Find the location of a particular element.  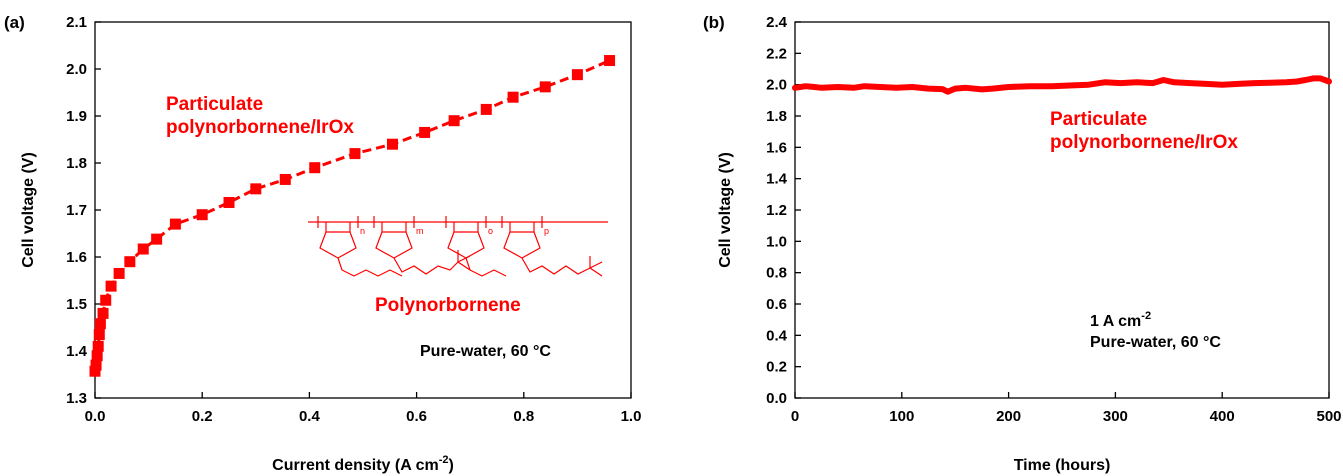

chart-b-annotation-line1: Particulate is located at coordinates (1098, 119).